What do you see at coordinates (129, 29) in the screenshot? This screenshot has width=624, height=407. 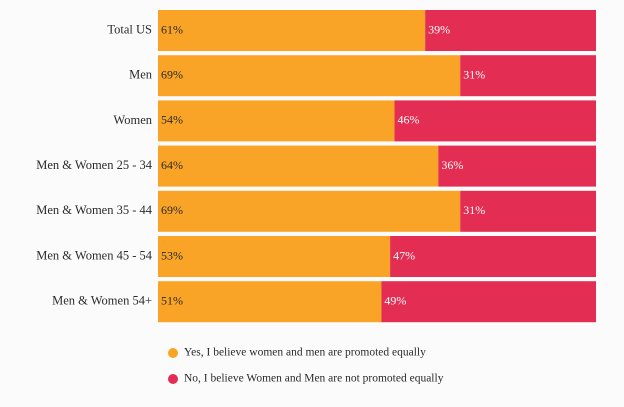 I see `category-label: Total US` at bounding box center [129, 29].